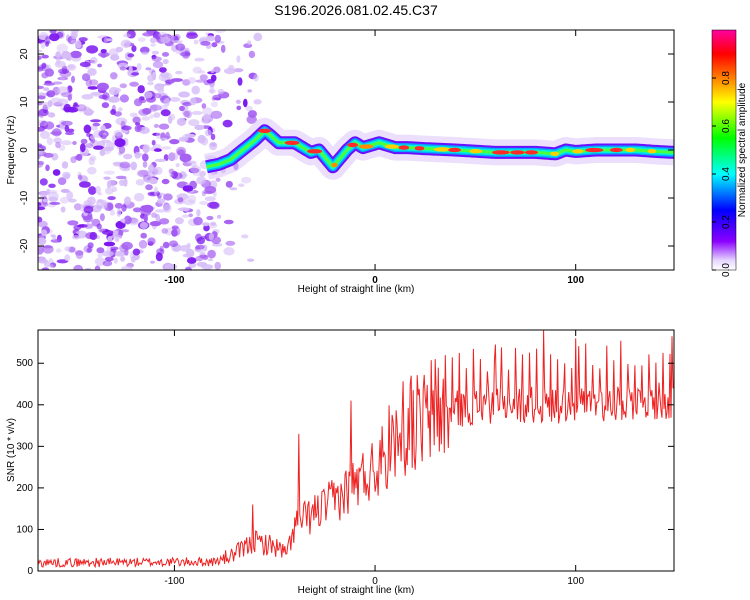 This screenshot has height=600, width=750. I want to click on colorbar-tick-label: 0.2, so click(726, 222).